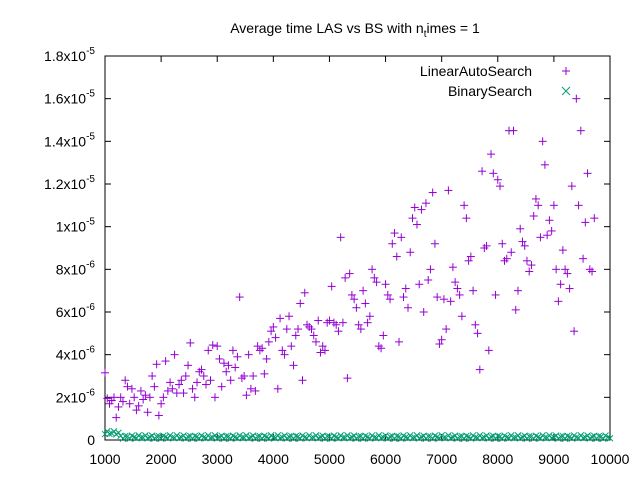  What do you see at coordinates (566, 91) in the screenshot?
I see `legend-marker-bs` at bounding box center [566, 91].